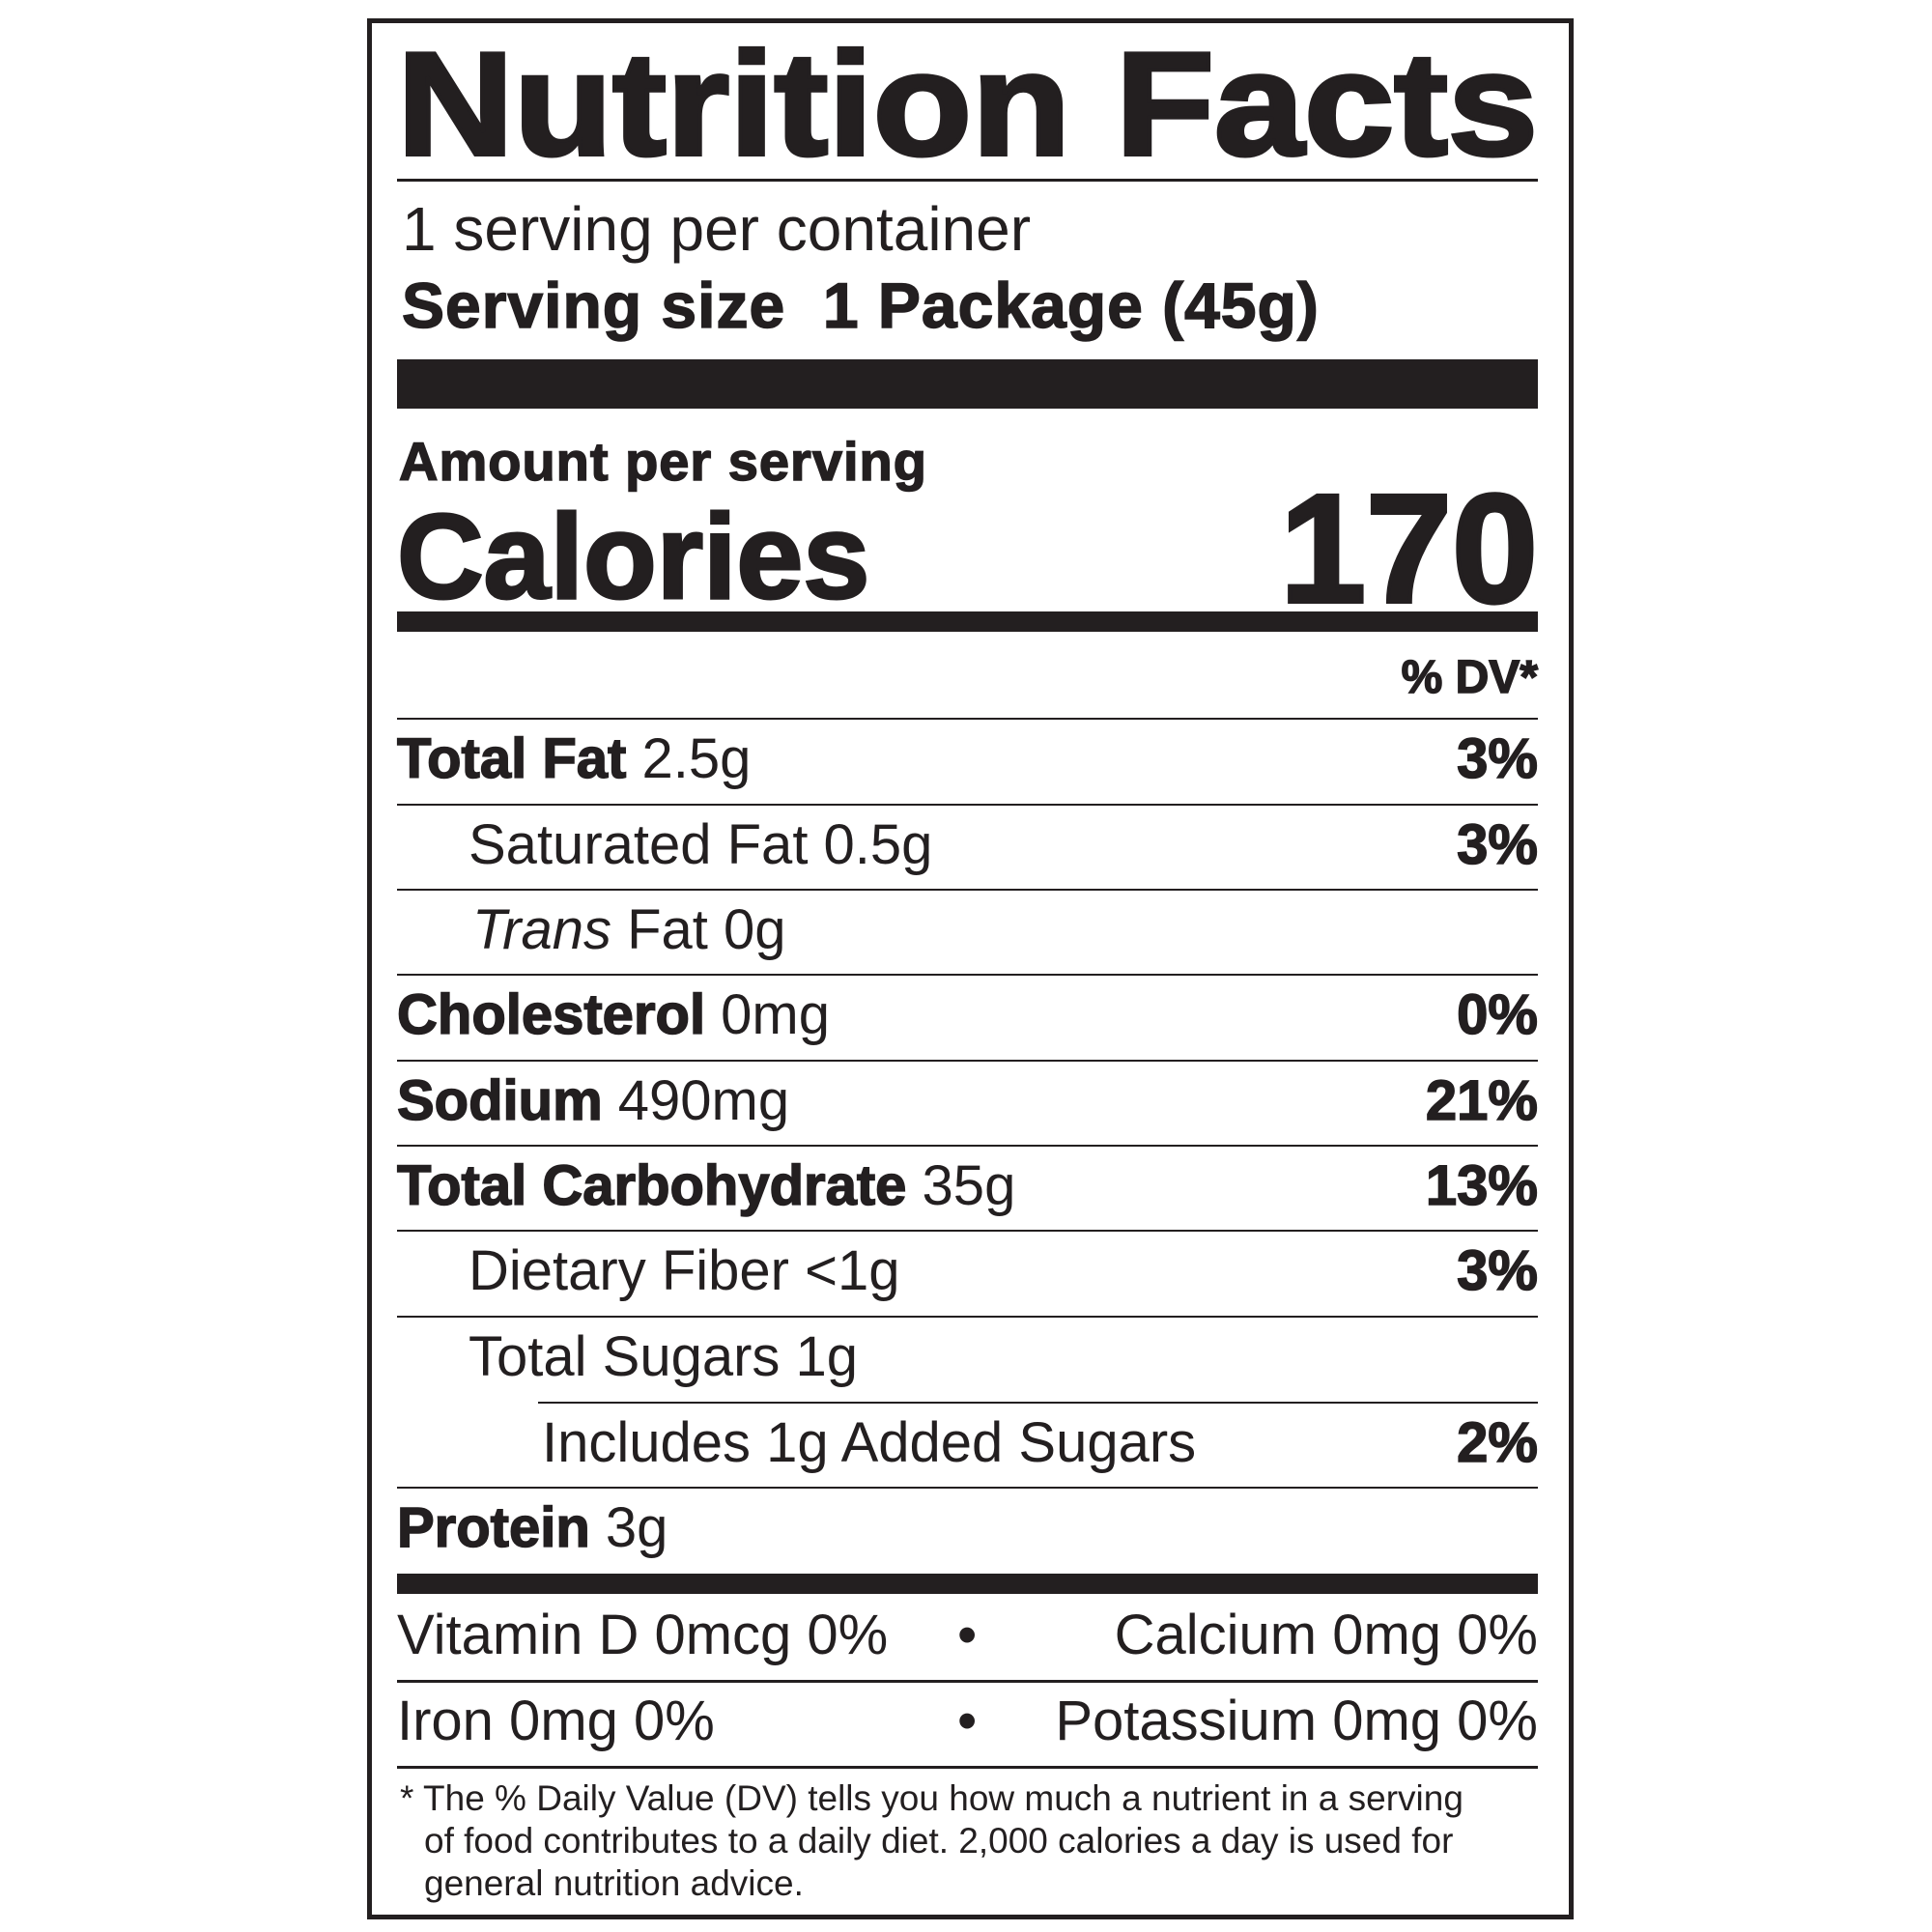  I want to click on row-total-carbohydrate: Total Carbohydrate 35g 13%, so click(967, 1189).